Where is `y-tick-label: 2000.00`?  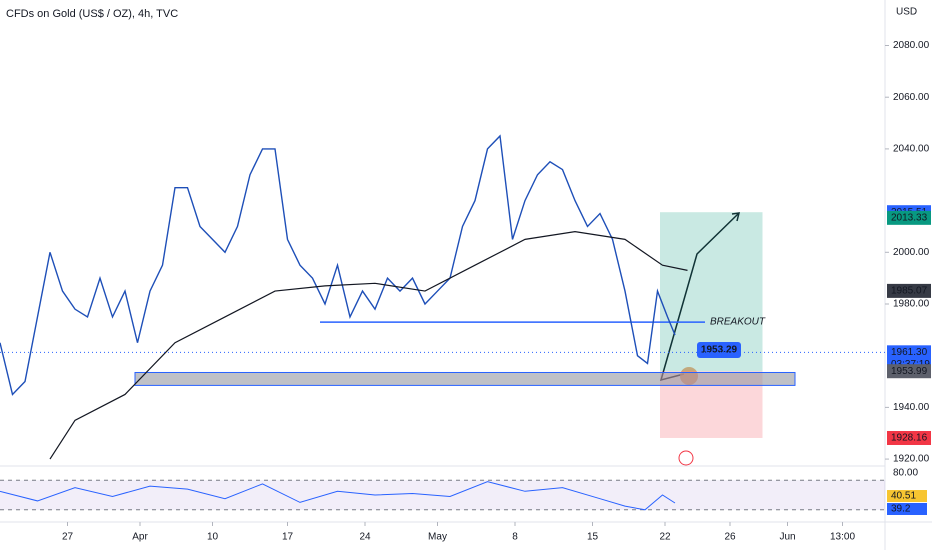
y-tick-label: 2000.00 is located at coordinates (911, 252).